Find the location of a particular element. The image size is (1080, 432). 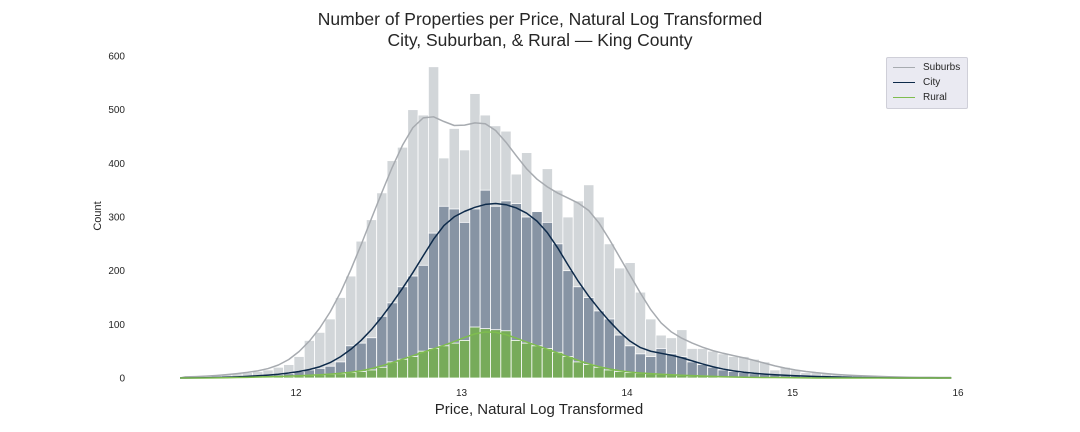

y-tick-label: 0 is located at coordinates (122, 379).